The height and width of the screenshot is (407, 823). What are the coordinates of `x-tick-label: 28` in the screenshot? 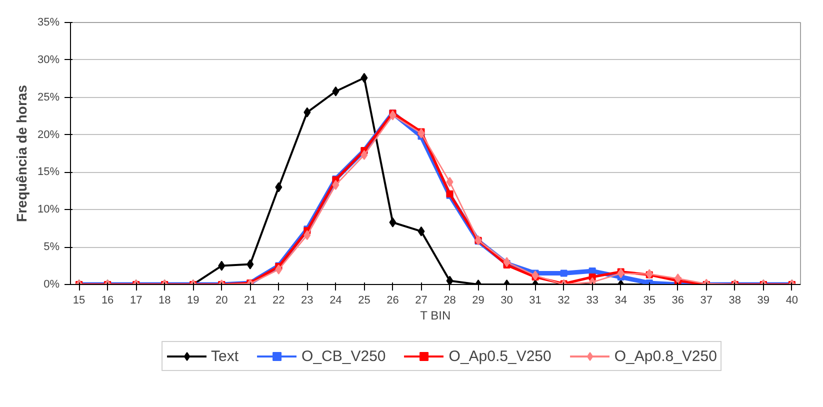 It's located at (450, 300).